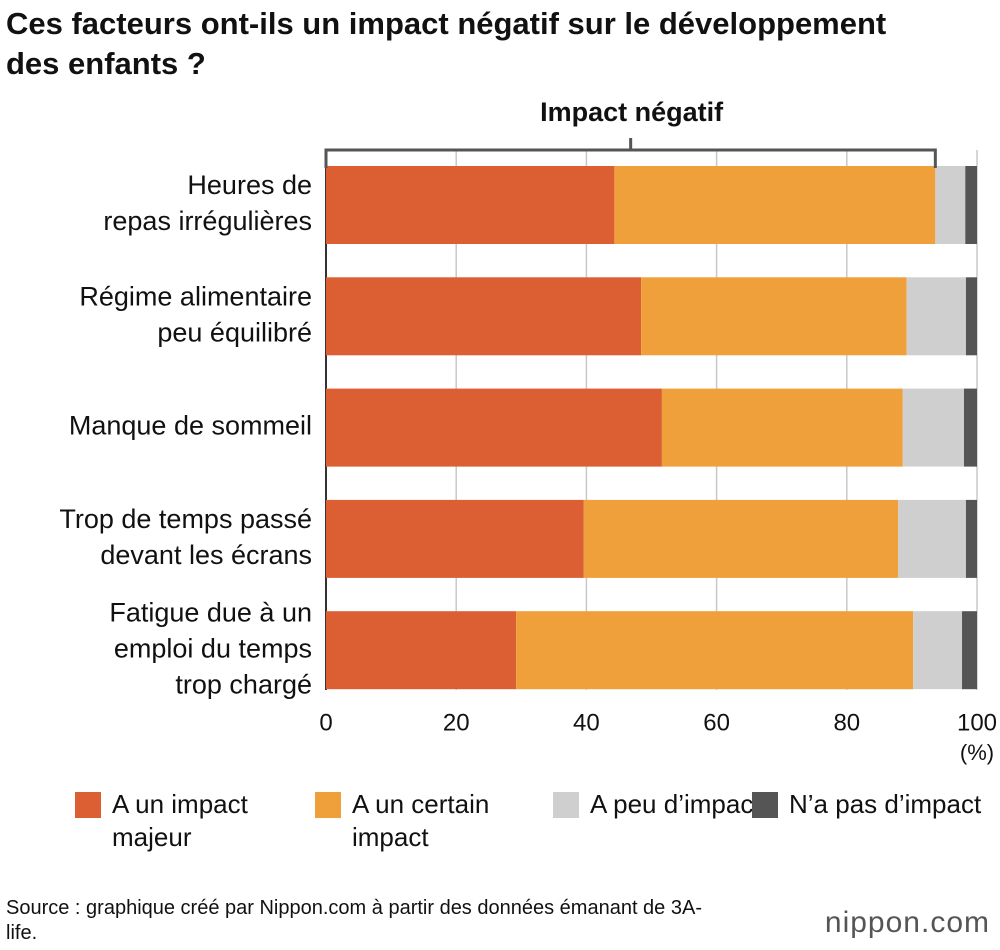  Describe the element at coordinates (243, 684) in the screenshot. I see `category-label: trop chargé` at that location.